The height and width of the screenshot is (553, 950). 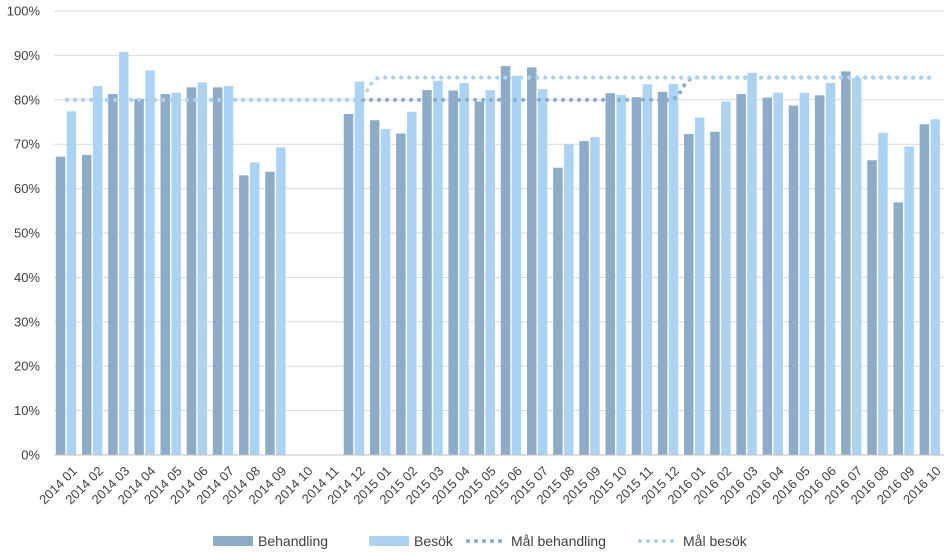 I want to click on y-tick-label: 90%, so click(x=27, y=55).